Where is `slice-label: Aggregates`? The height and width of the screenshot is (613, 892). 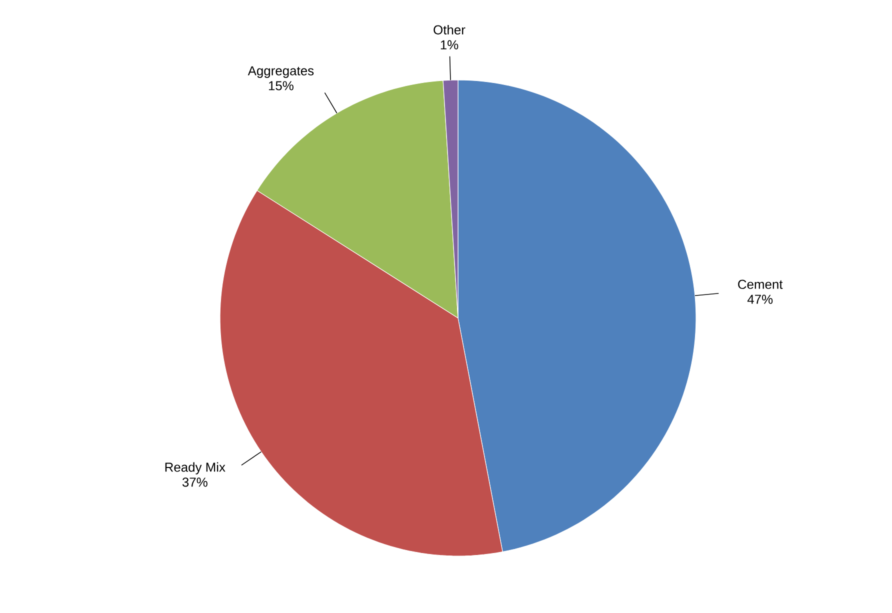 slice-label: Aggregates is located at coordinates (281, 72).